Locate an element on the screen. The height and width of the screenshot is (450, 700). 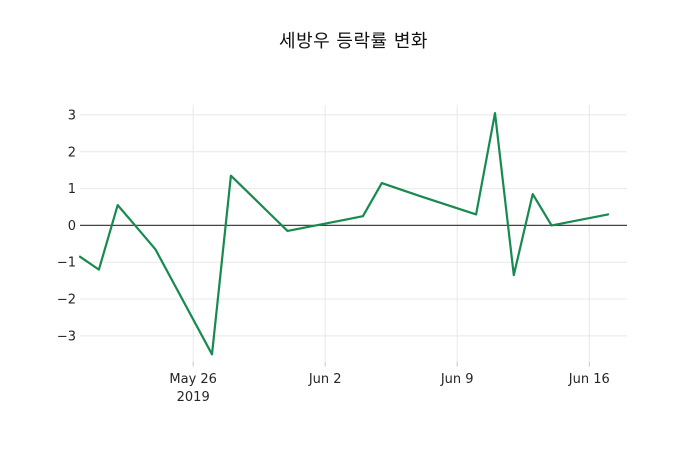
chart-title: 세방우 등락률 변화 is located at coordinates (353, 41).